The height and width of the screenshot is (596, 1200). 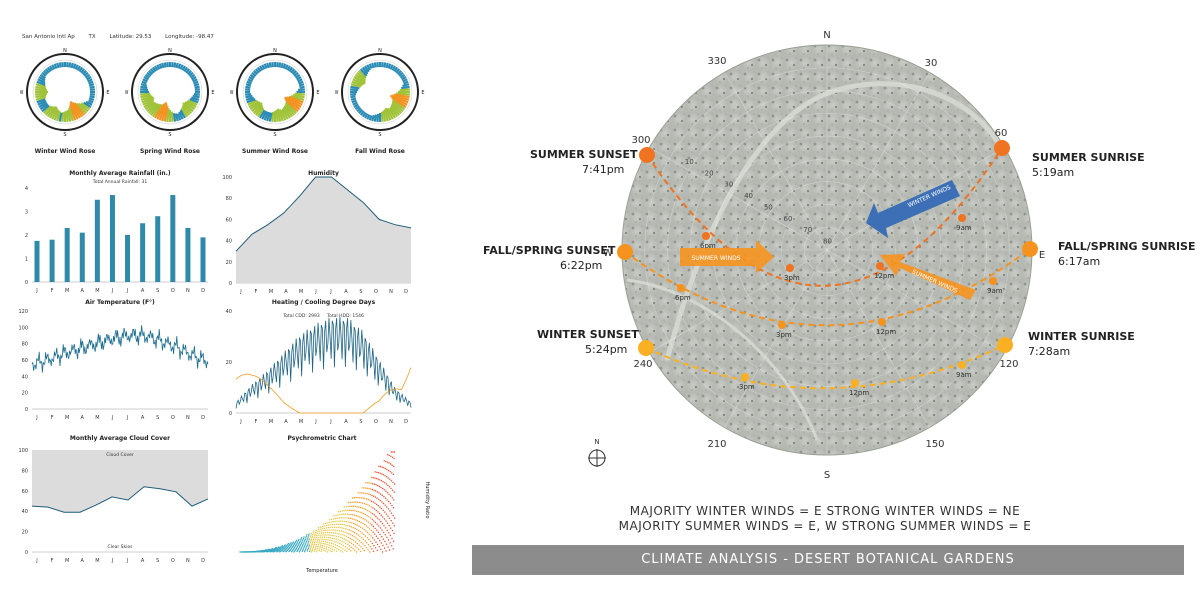 What do you see at coordinates (825, 367) in the screenshot?
I see `sun-path-arc` at bounding box center [825, 367].